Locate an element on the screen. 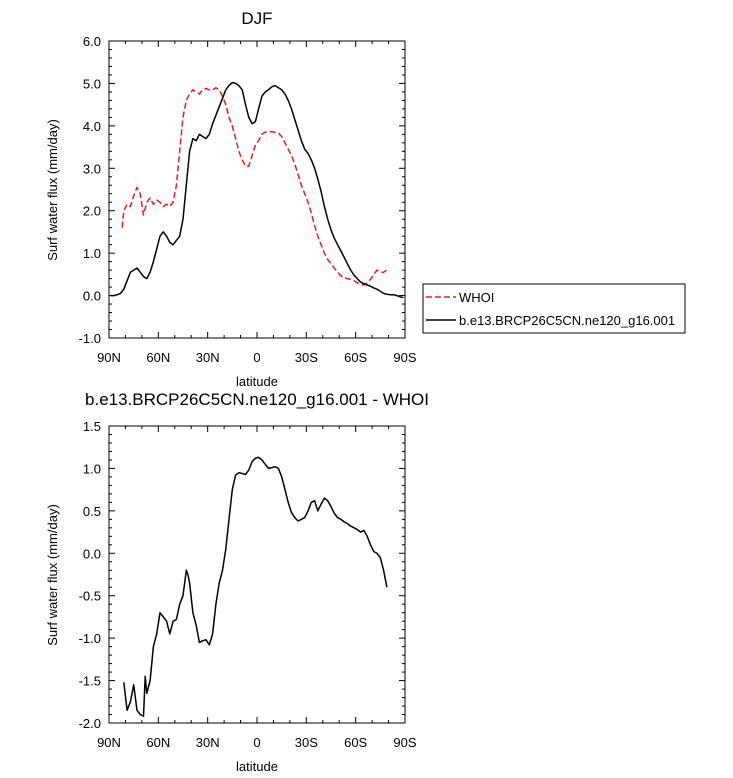  panel1-x-tick-label: 30S is located at coordinates (306, 357).